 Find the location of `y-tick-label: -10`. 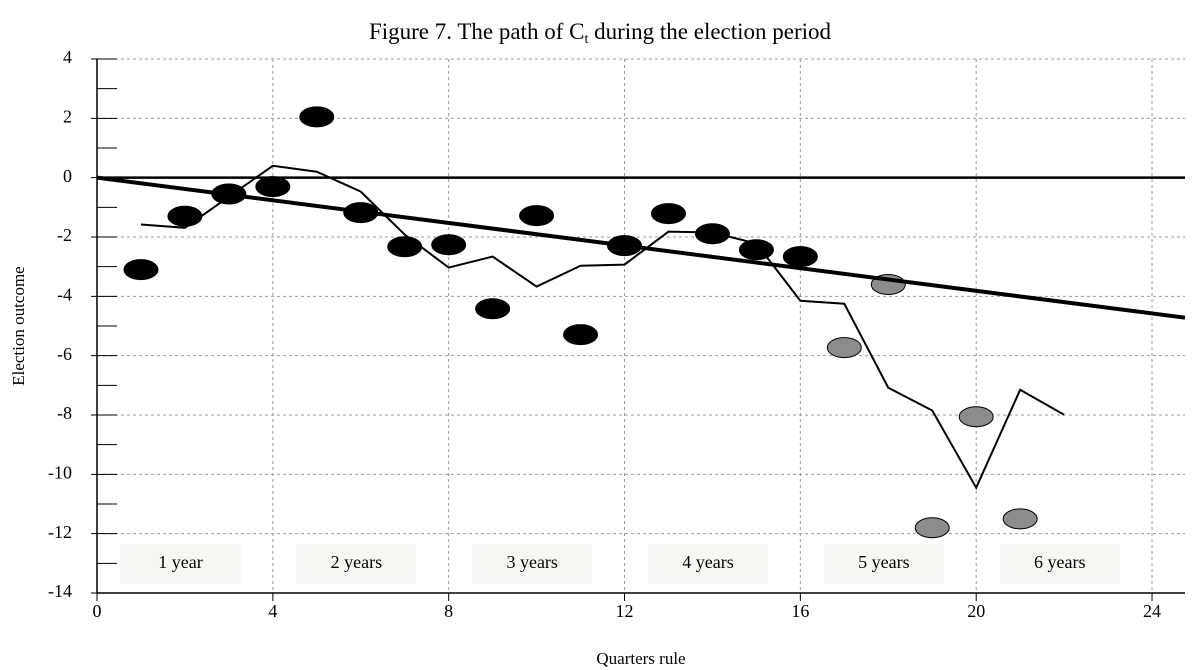

y-tick-label: -10 is located at coordinates (60, 472).